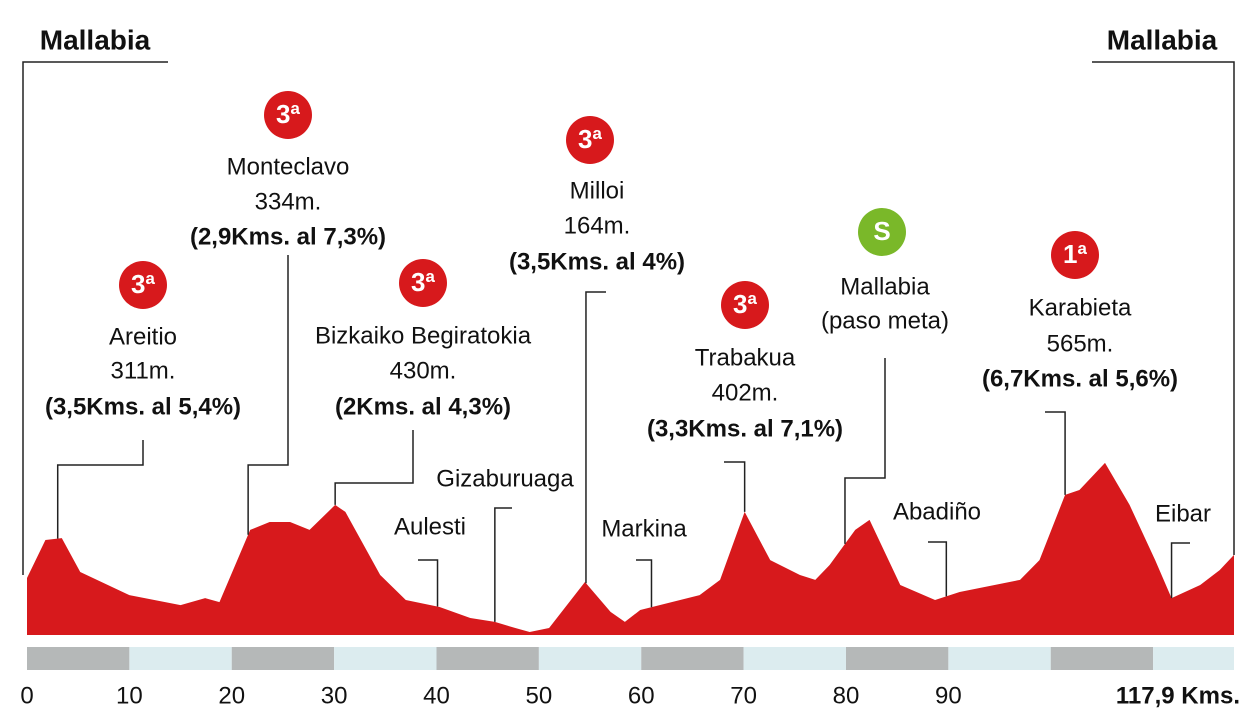 The height and width of the screenshot is (720, 1248). I want to click on climb-name: Milloi, so click(597, 190).